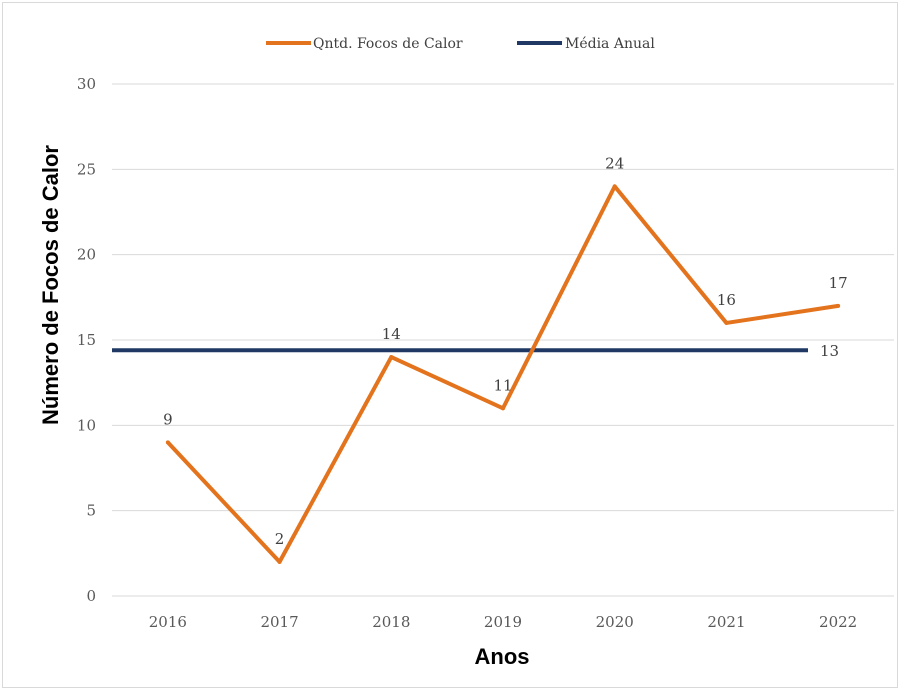  Describe the element at coordinates (615, 622) in the screenshot. I see `x-tick-label: 2020` at that location.